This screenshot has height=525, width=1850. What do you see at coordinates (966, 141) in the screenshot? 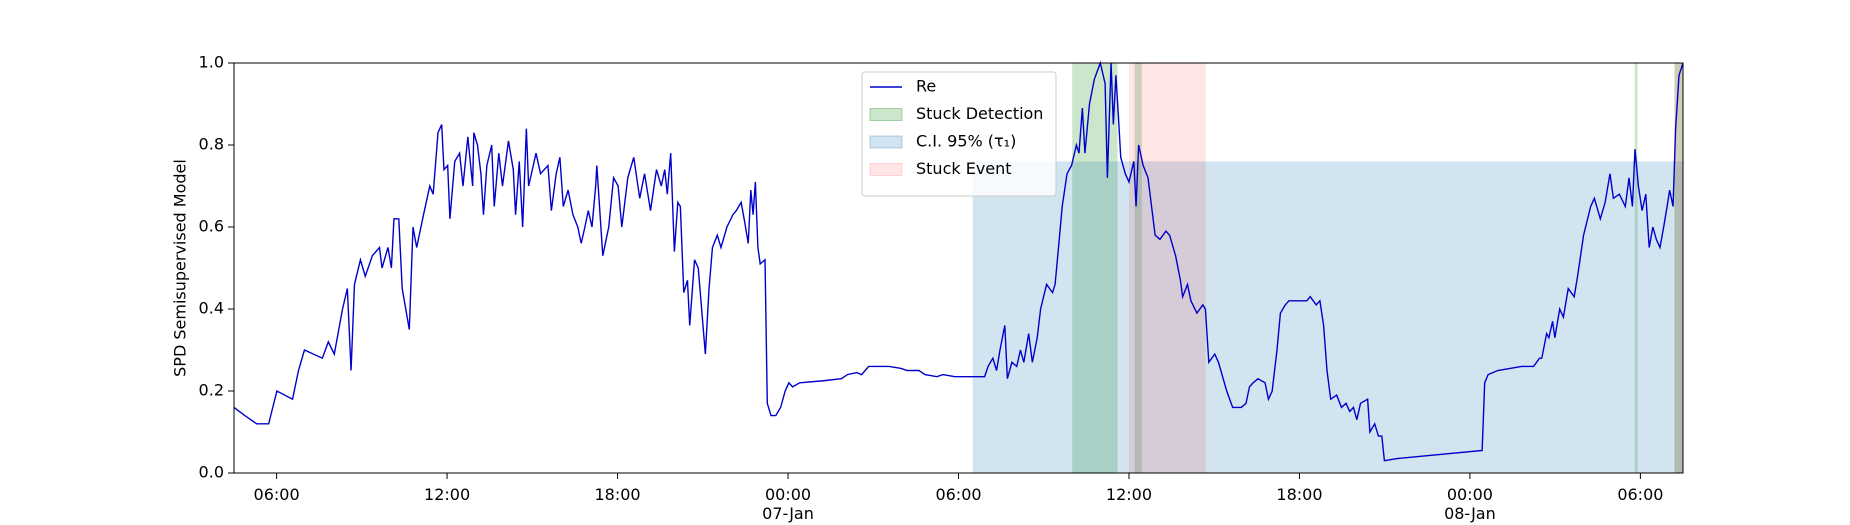
I see `legend-label: C.I. 95% (τ₁)` at bounding box center [966, 141].